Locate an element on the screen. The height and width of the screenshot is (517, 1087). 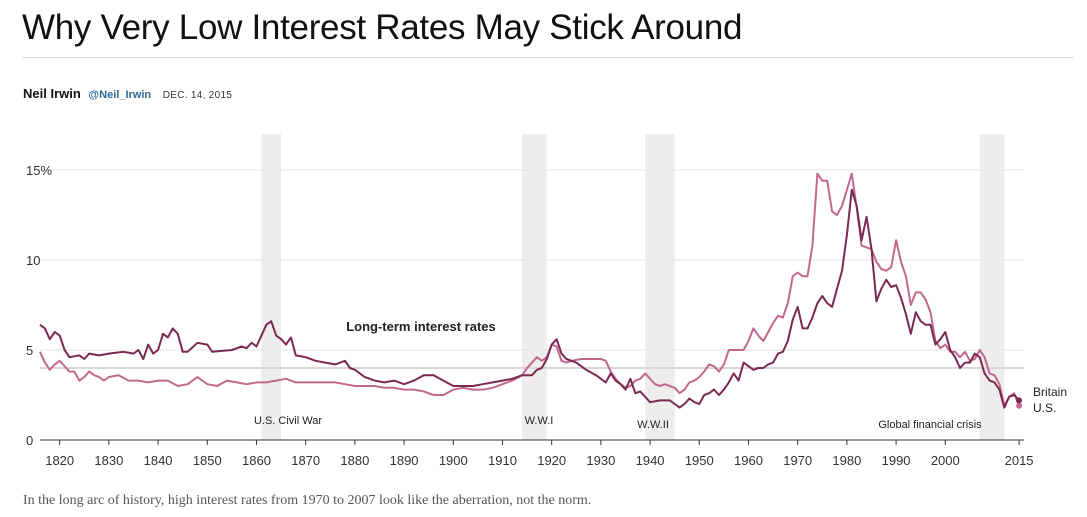
x-tick-label-2: 1840 is located at coordinates (158, 460).